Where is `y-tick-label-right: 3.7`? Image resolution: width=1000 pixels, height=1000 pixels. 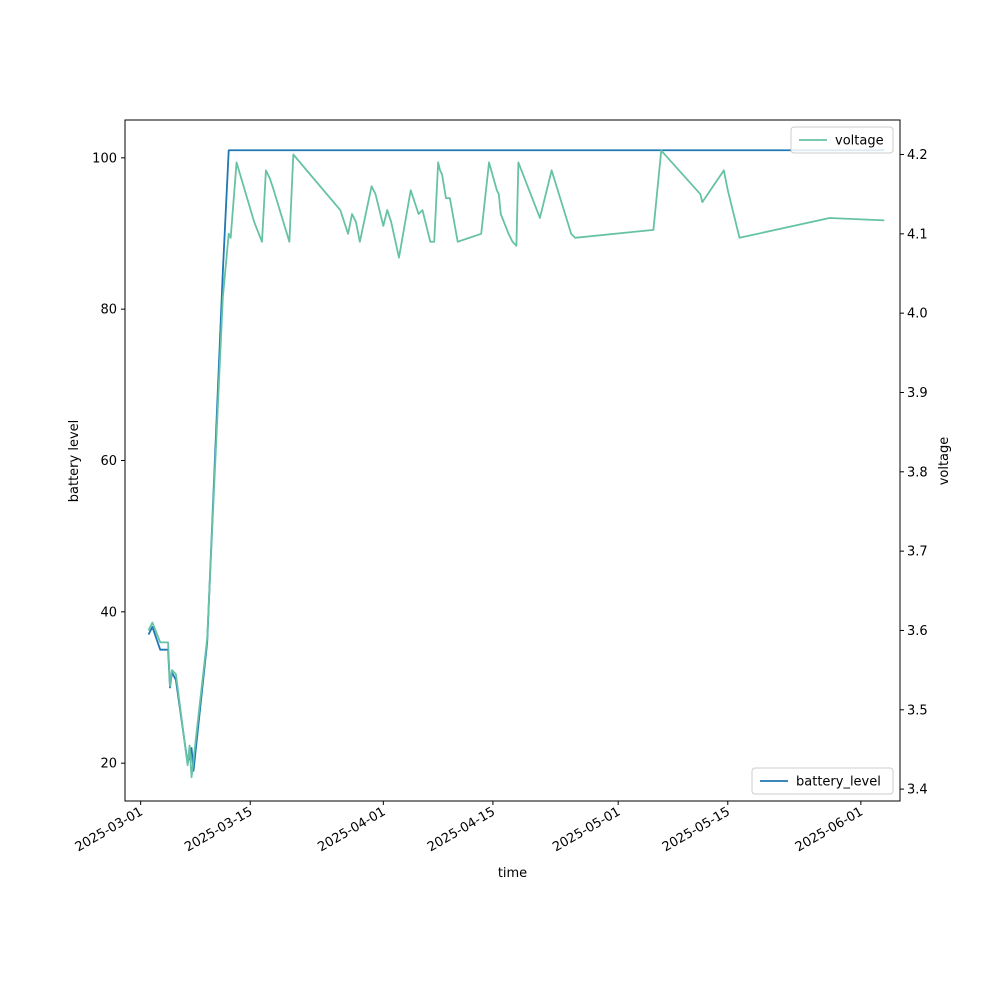
y-tick-label-right: 3.7 is located at coordinates (917, 552).